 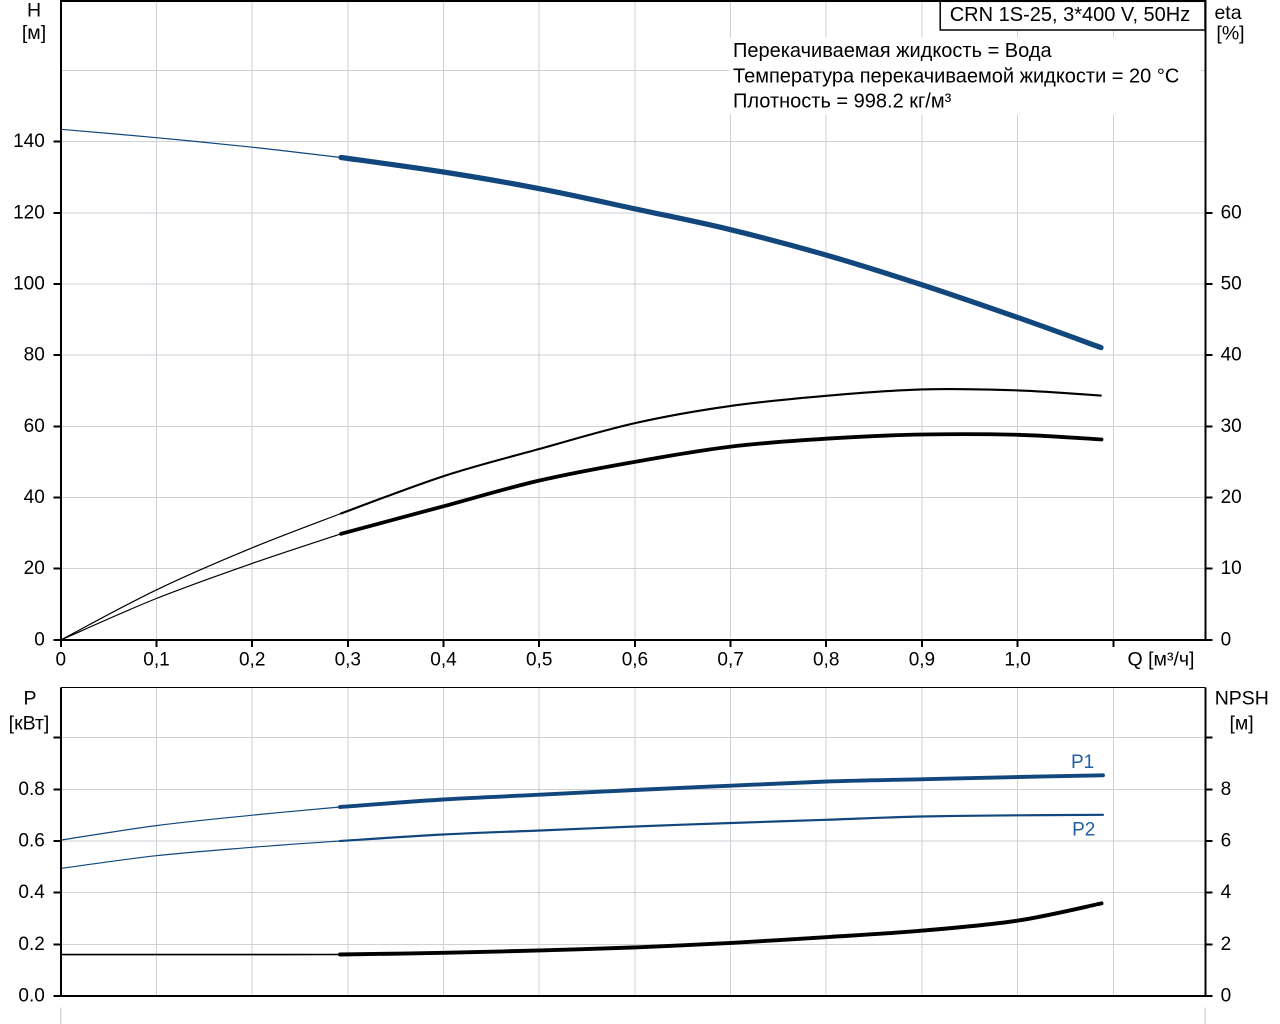 I want to click on svg-text: 0,4, so click(x=443, y=659).